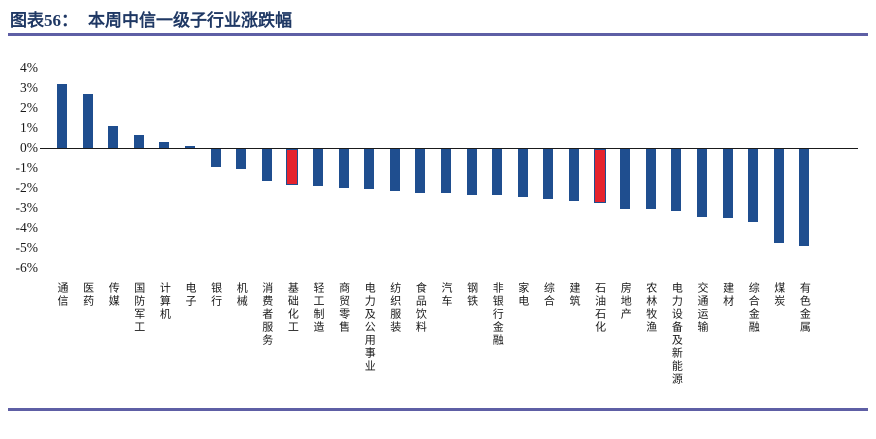 Image resolution: width=876 pixels, height=439 pixels. I want to click on category-label: 传媒, so click(113, 295).